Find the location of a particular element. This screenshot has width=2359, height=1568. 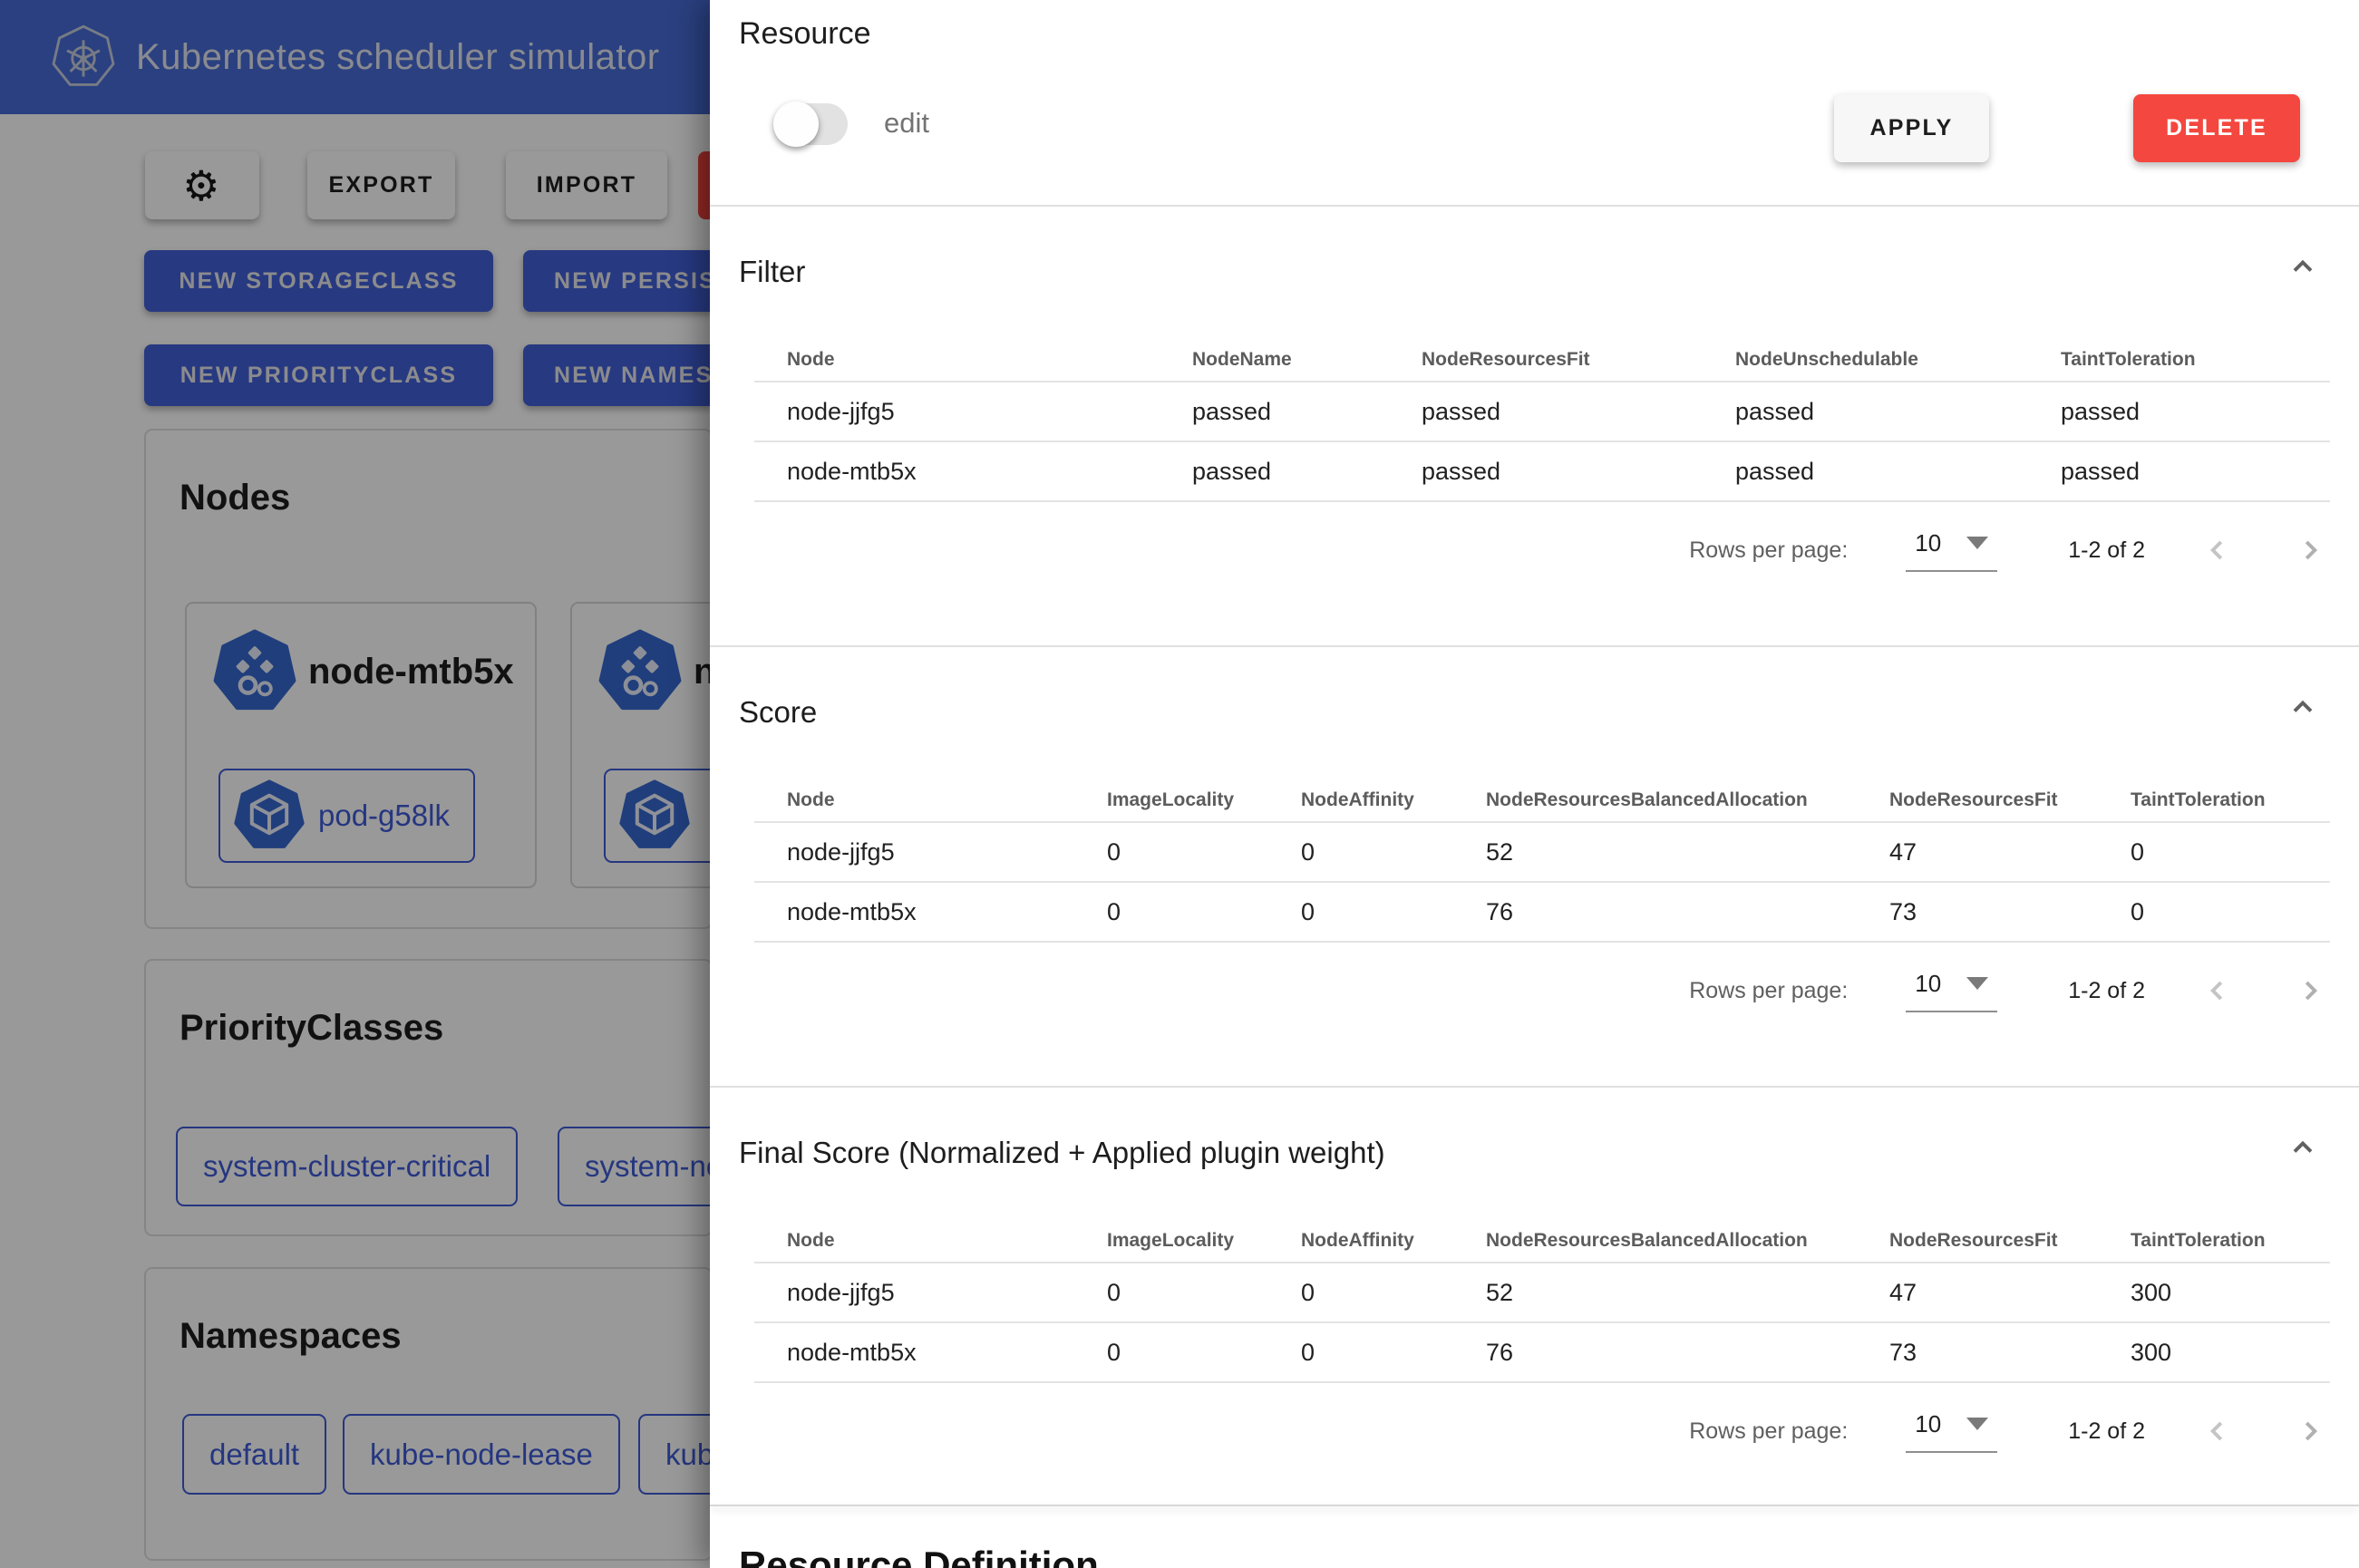

filter-section-title: Filter is located at coordinates (772, 272).